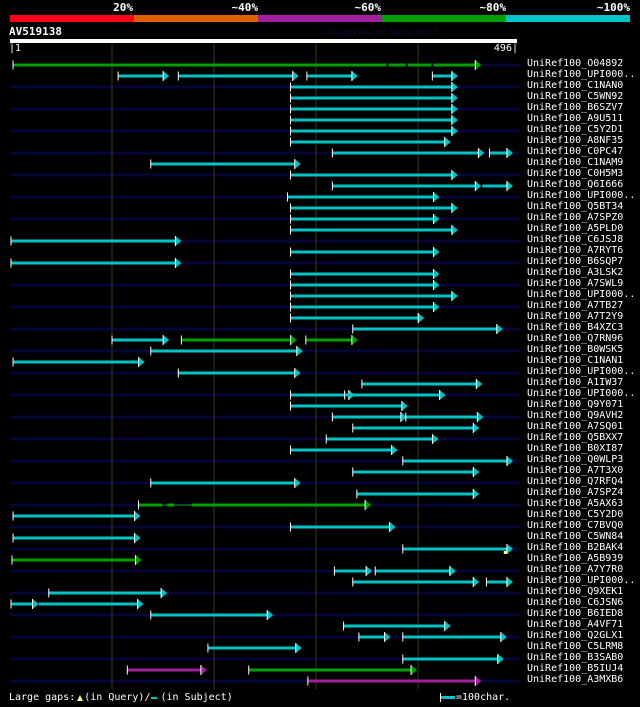 Image resolution: width=640 pixels, height=707 pixels. What do you see at coordinates (575, 338) in the screenshot?
I see `hit-label: UniRef100_Q7RN96` at bounding box center [575, 338].